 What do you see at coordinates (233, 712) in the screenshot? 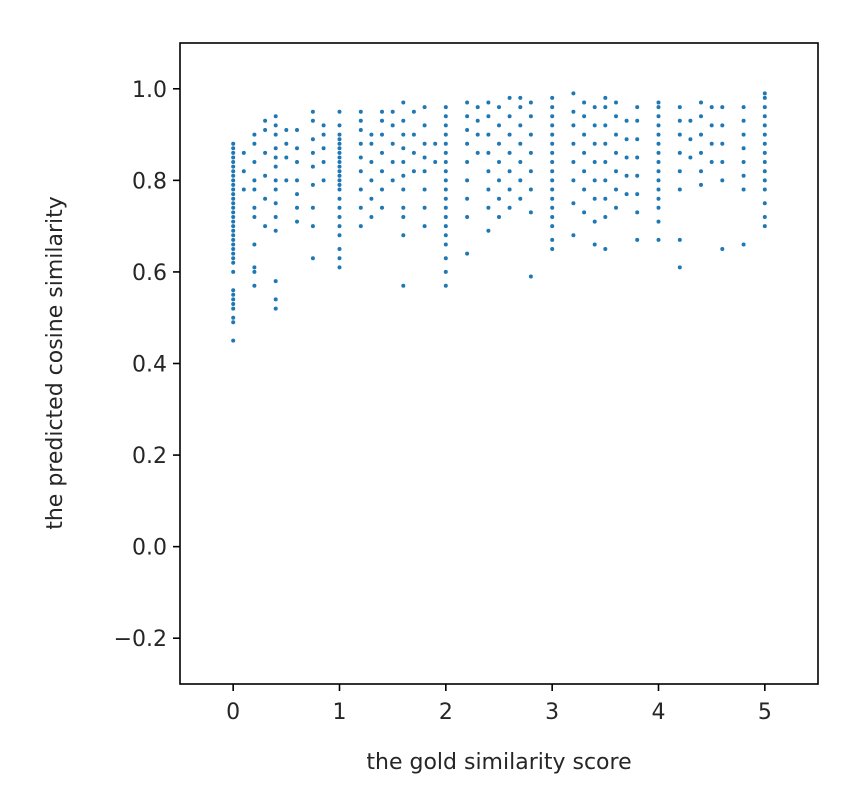
I see `x-tick-label: 0` at bounding box center [233, 712].